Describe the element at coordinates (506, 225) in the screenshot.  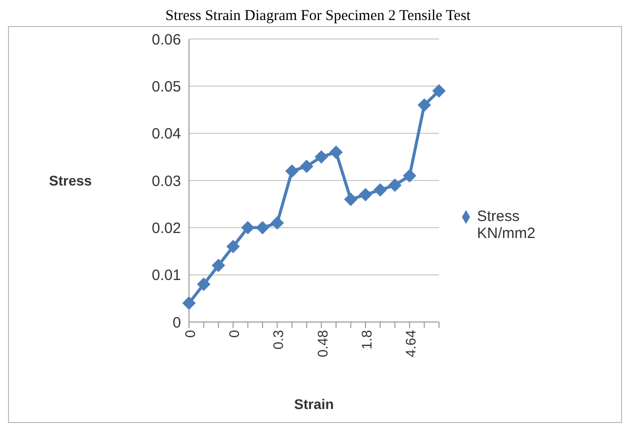
I see `legend-label: Stress KN/mm2` at that location.